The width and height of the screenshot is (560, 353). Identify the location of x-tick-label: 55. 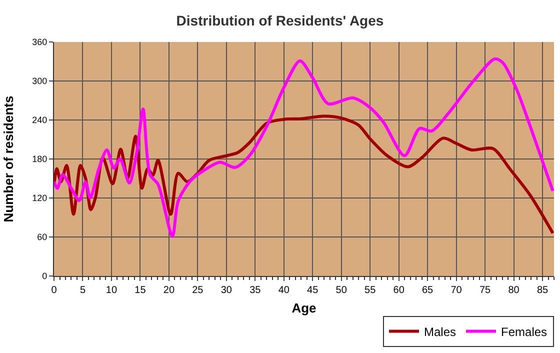
(370, 290).